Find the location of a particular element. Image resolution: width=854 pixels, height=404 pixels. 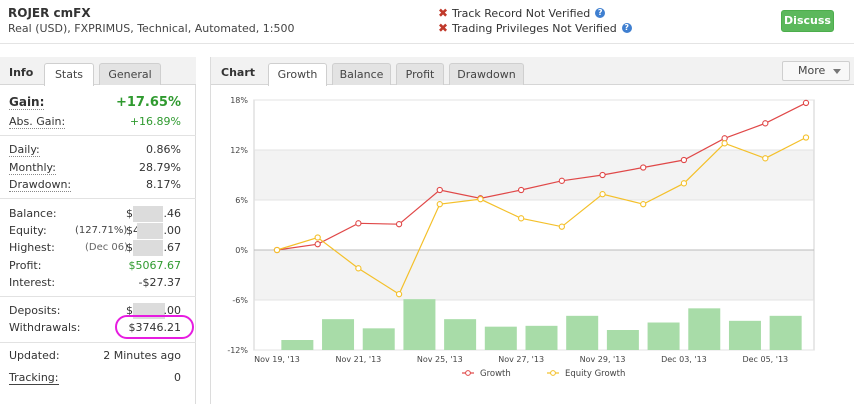

legend-growth-marker is located at coordinates (468, 373).